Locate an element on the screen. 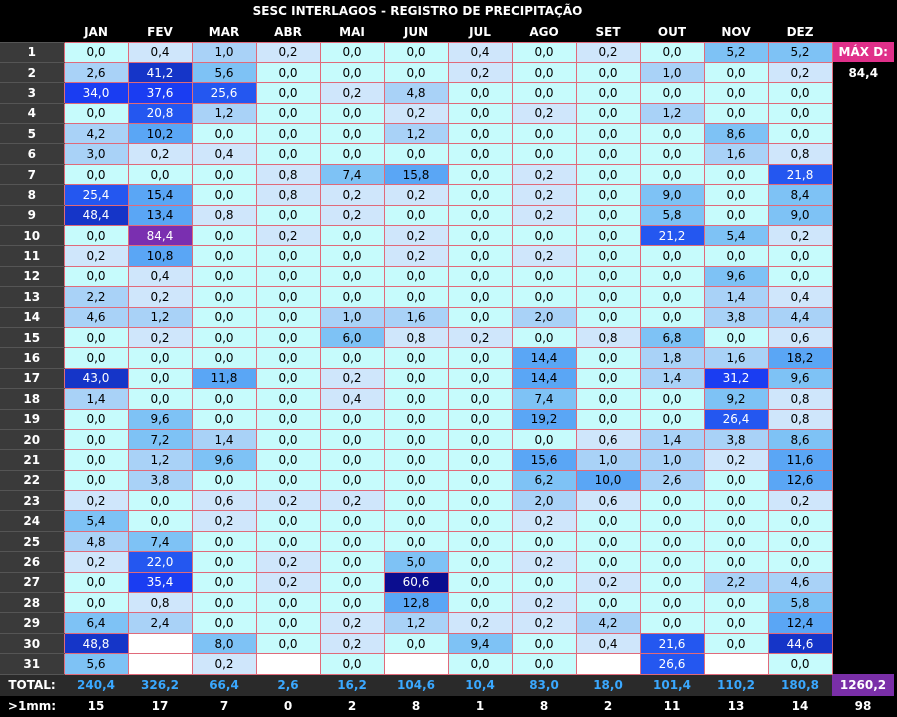 The height and width of the screenshot is (717, 897). day-label: 29 is located at coordinates (32, 623).